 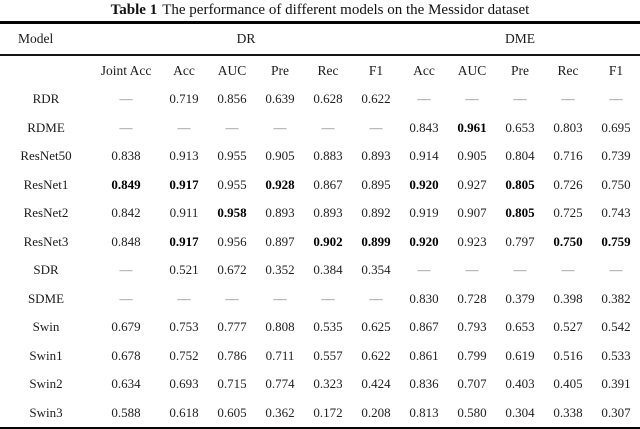 What do you see at coordinates (46, 99) in the screenshot?
I see `model-cell: RDR` at bounding box center [46, 99].